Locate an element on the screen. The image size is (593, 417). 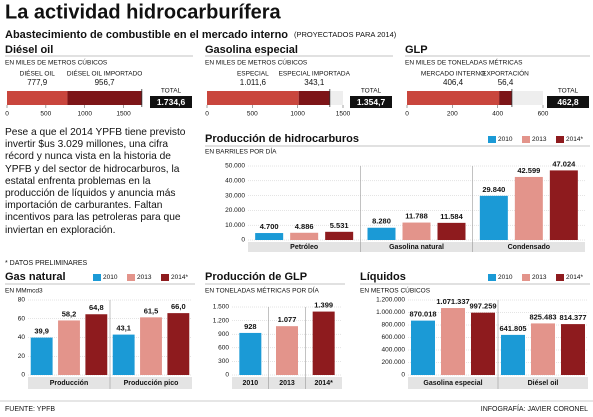
x-tick-label: 2013 is located at coordinates (287, 383).